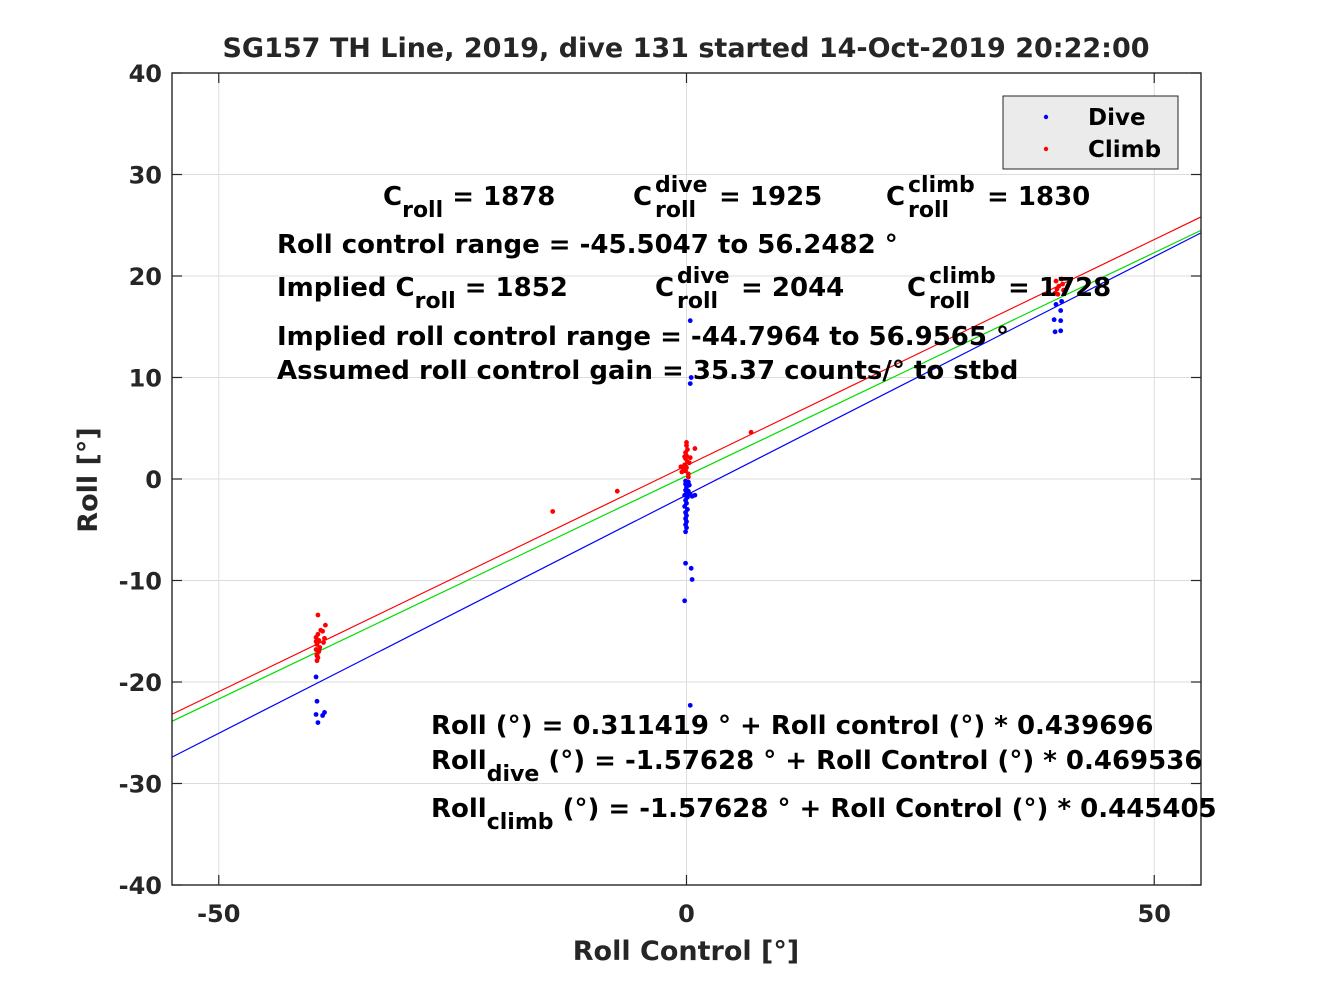  What do you see at coordinates (392, 197) in the screenshot?
I see `c-roll-base: C` at bounding box center [392, 197].